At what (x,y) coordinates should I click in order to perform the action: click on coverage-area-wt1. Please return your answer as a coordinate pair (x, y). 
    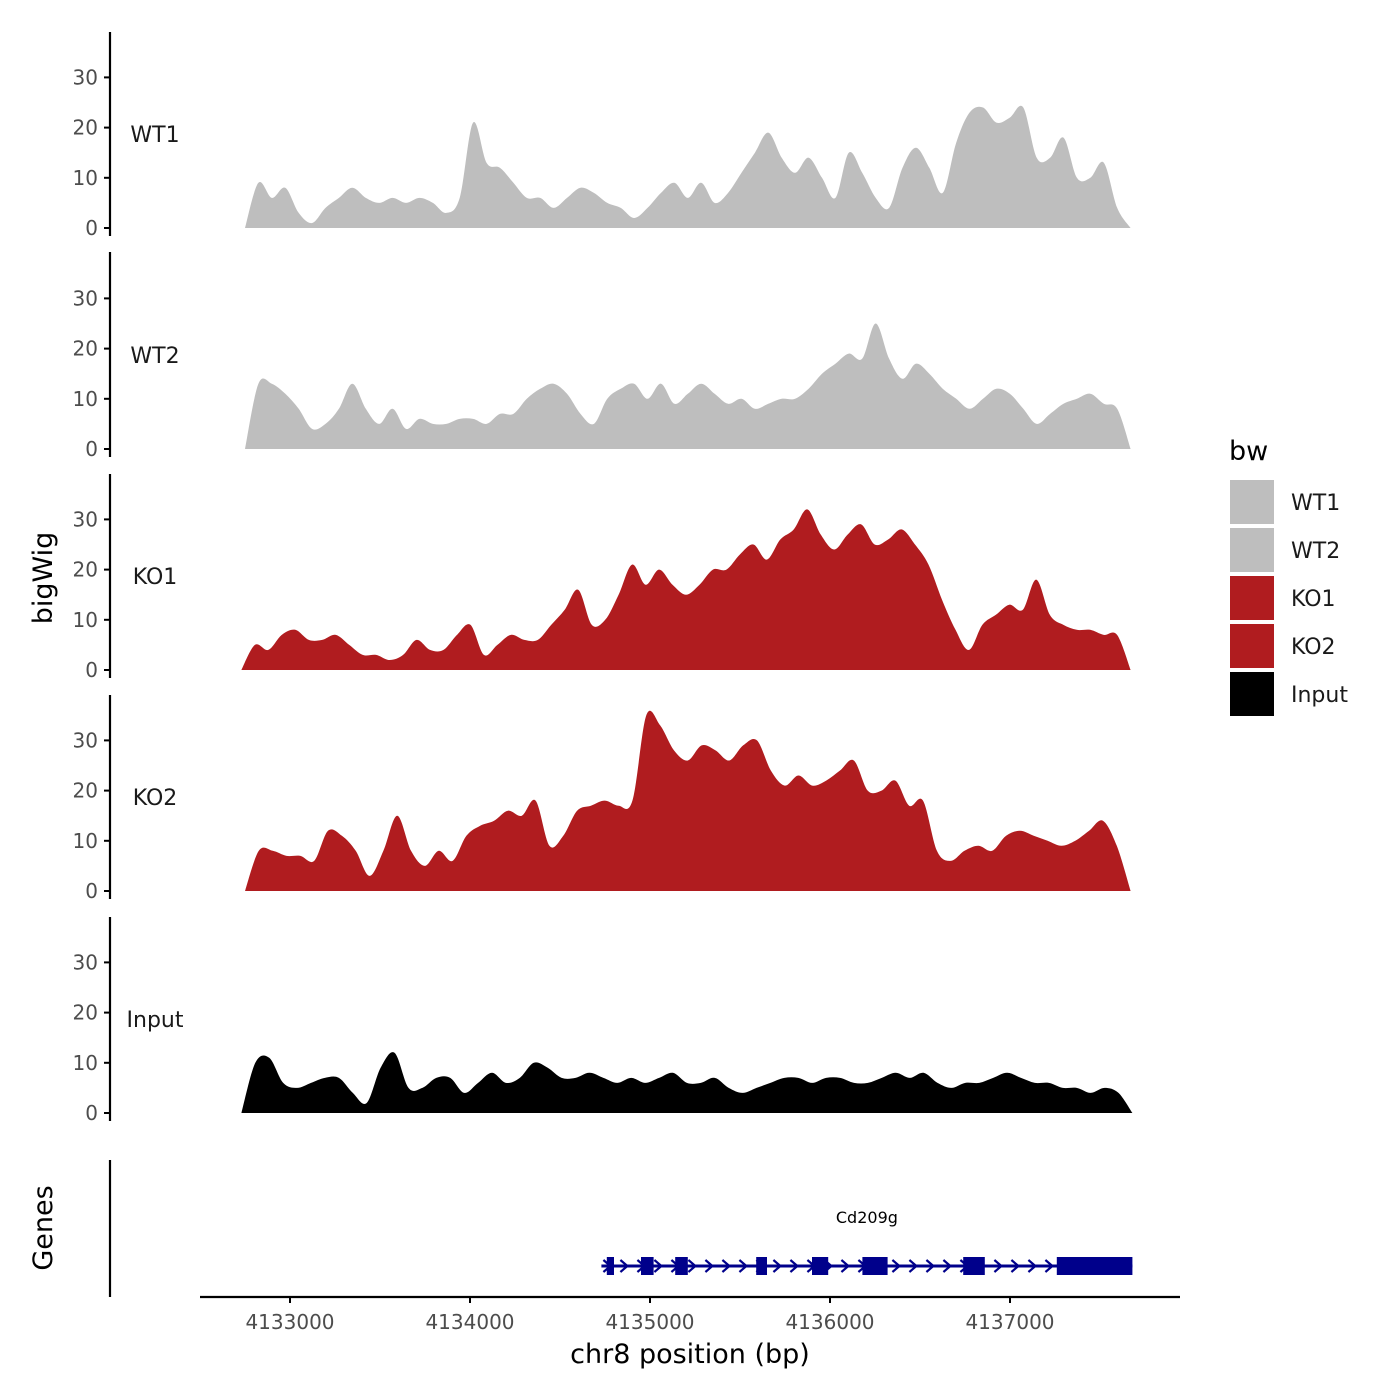
    Looking at the image, I should click on (688, 166).